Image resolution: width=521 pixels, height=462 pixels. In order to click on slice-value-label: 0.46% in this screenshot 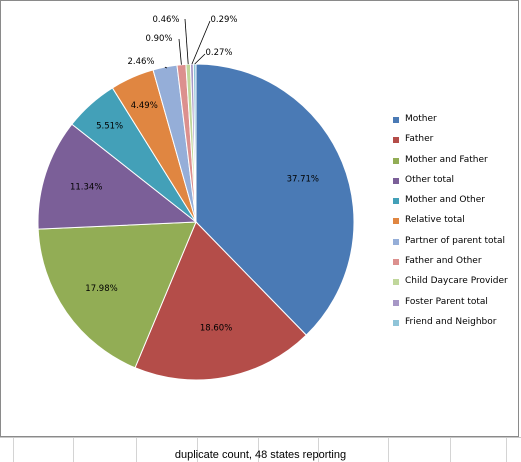, I will do `click(165, 20)`.